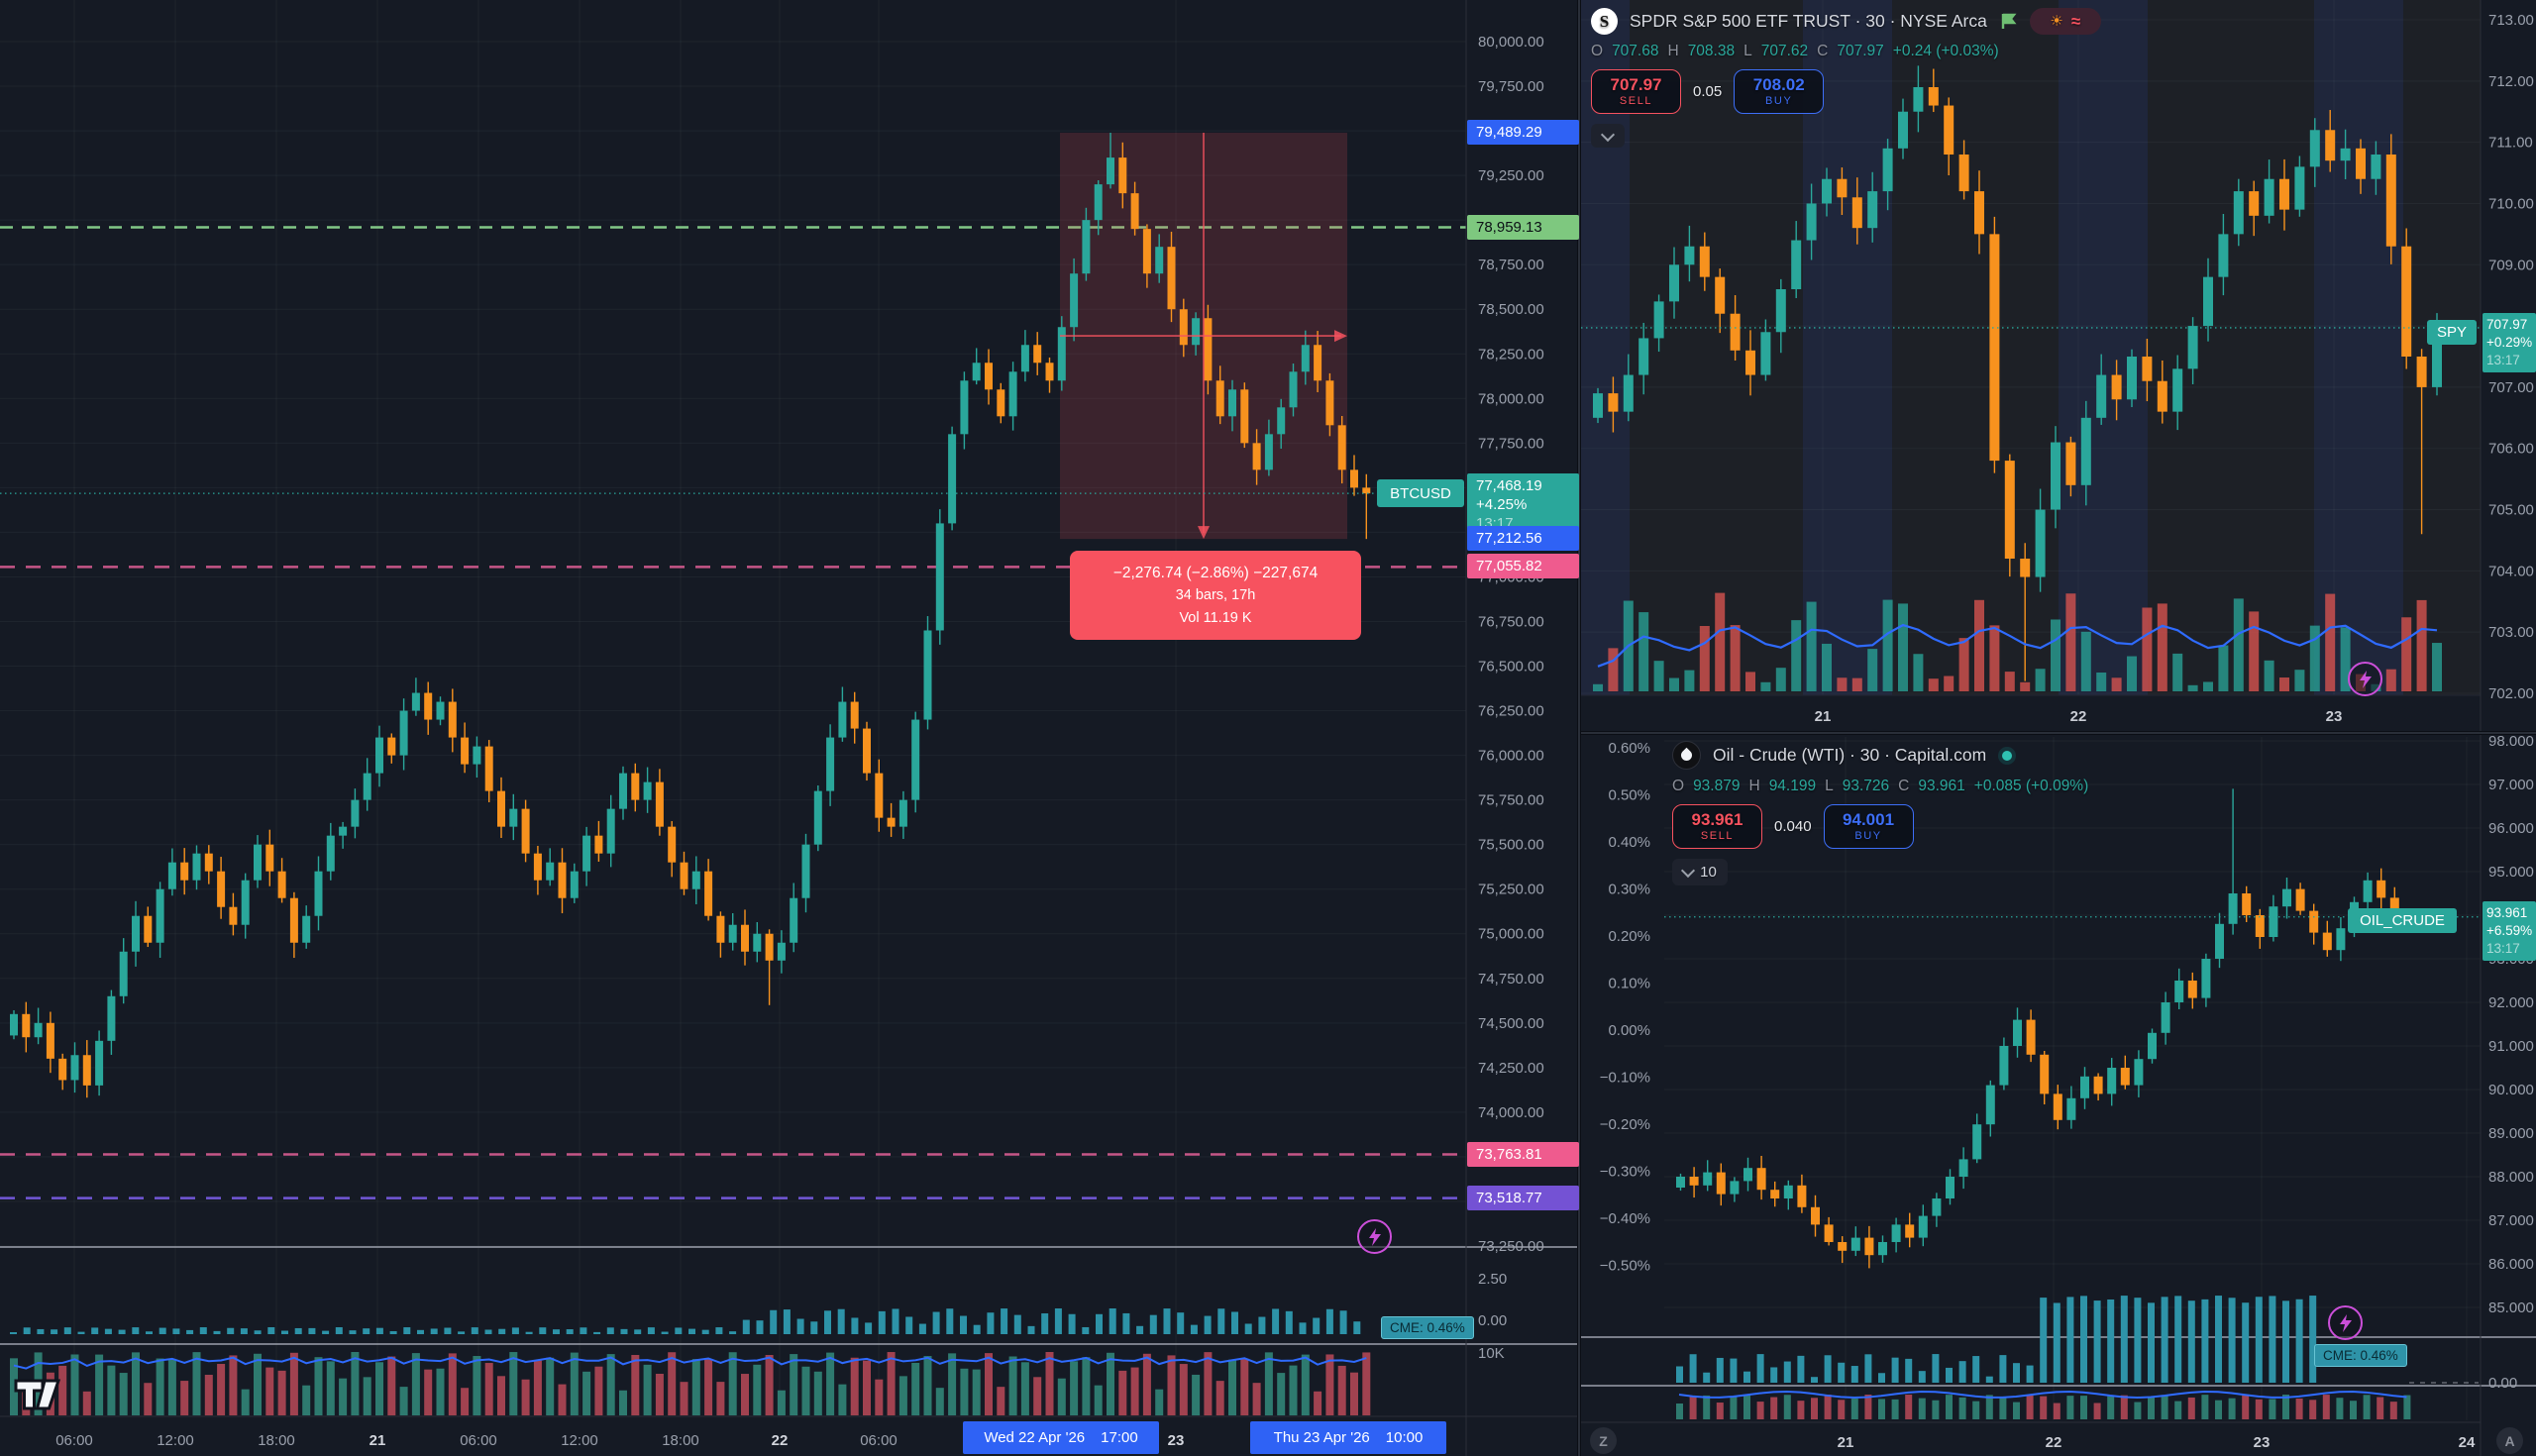  Describe the element at coordinates (1119, 1437) in the screenshot. I see `measure-start-clock: 17:00` at that location.